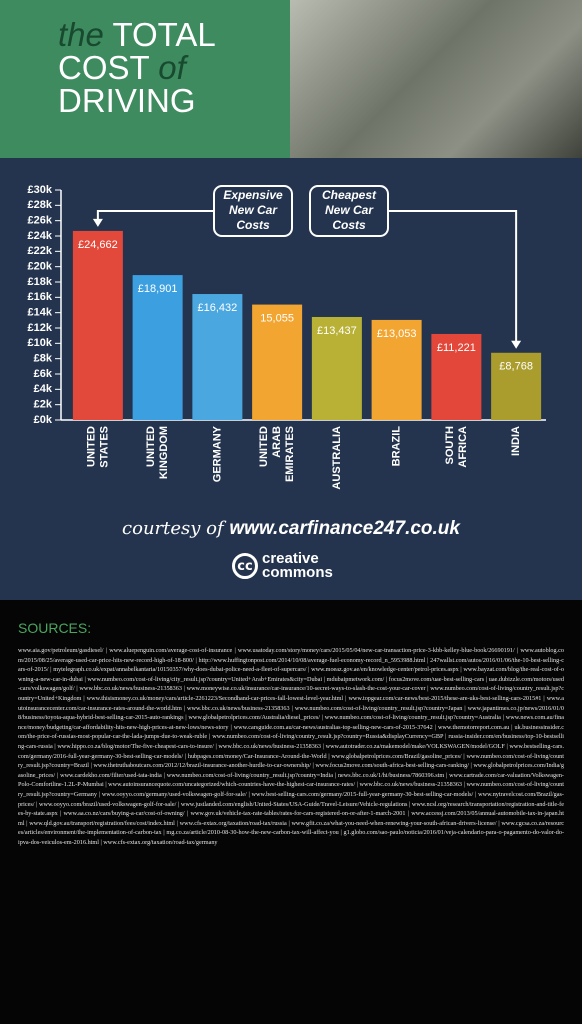  Describe the element at coordinates (43, 359) in the screenshot. I see `y-tick-label: £8k` at that location.